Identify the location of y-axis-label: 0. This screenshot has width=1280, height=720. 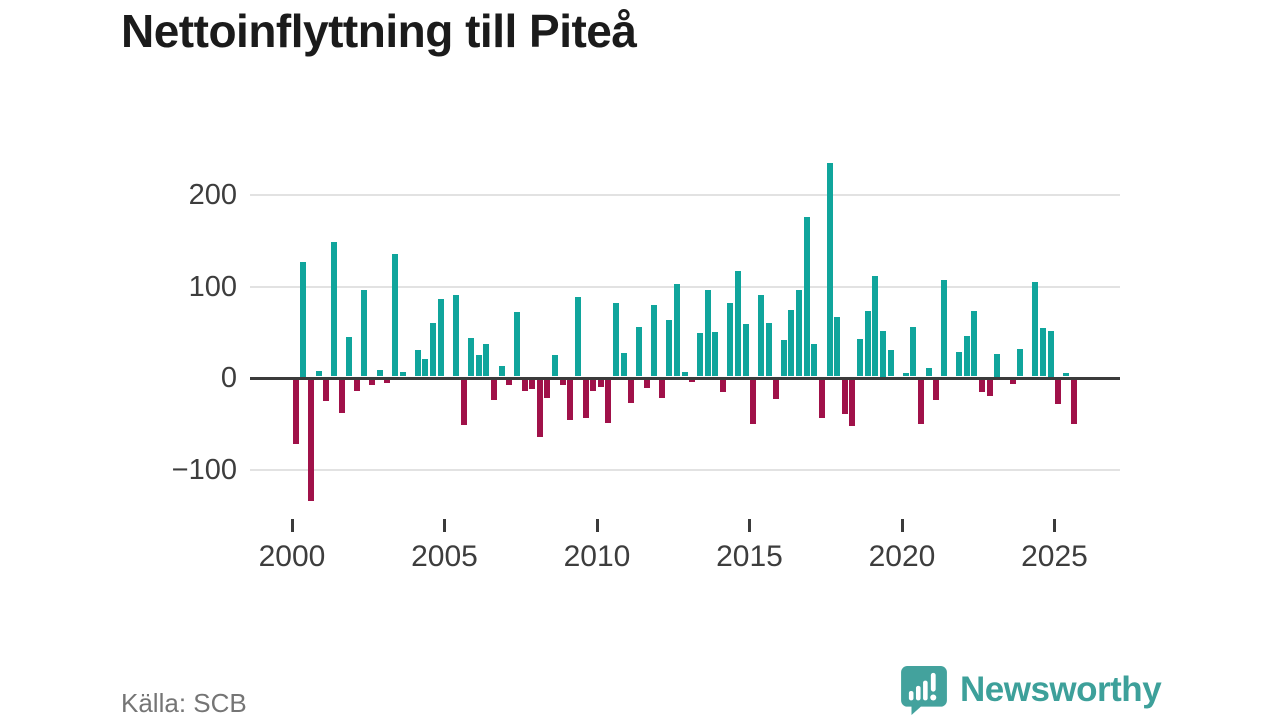
(228, 378).